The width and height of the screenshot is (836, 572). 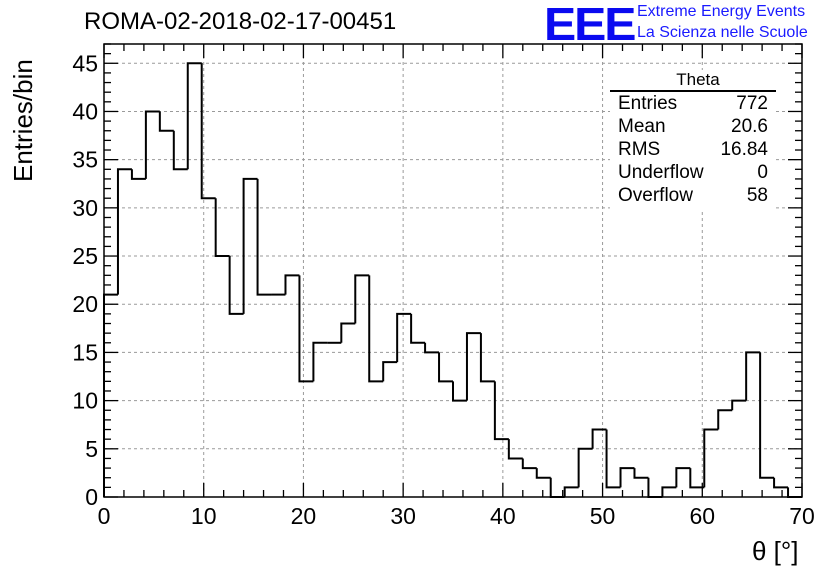 What do you see at coordinates (85, 304) in the screenshot?
I see `y-tick-label: 20` at bounding box center [85, 304].